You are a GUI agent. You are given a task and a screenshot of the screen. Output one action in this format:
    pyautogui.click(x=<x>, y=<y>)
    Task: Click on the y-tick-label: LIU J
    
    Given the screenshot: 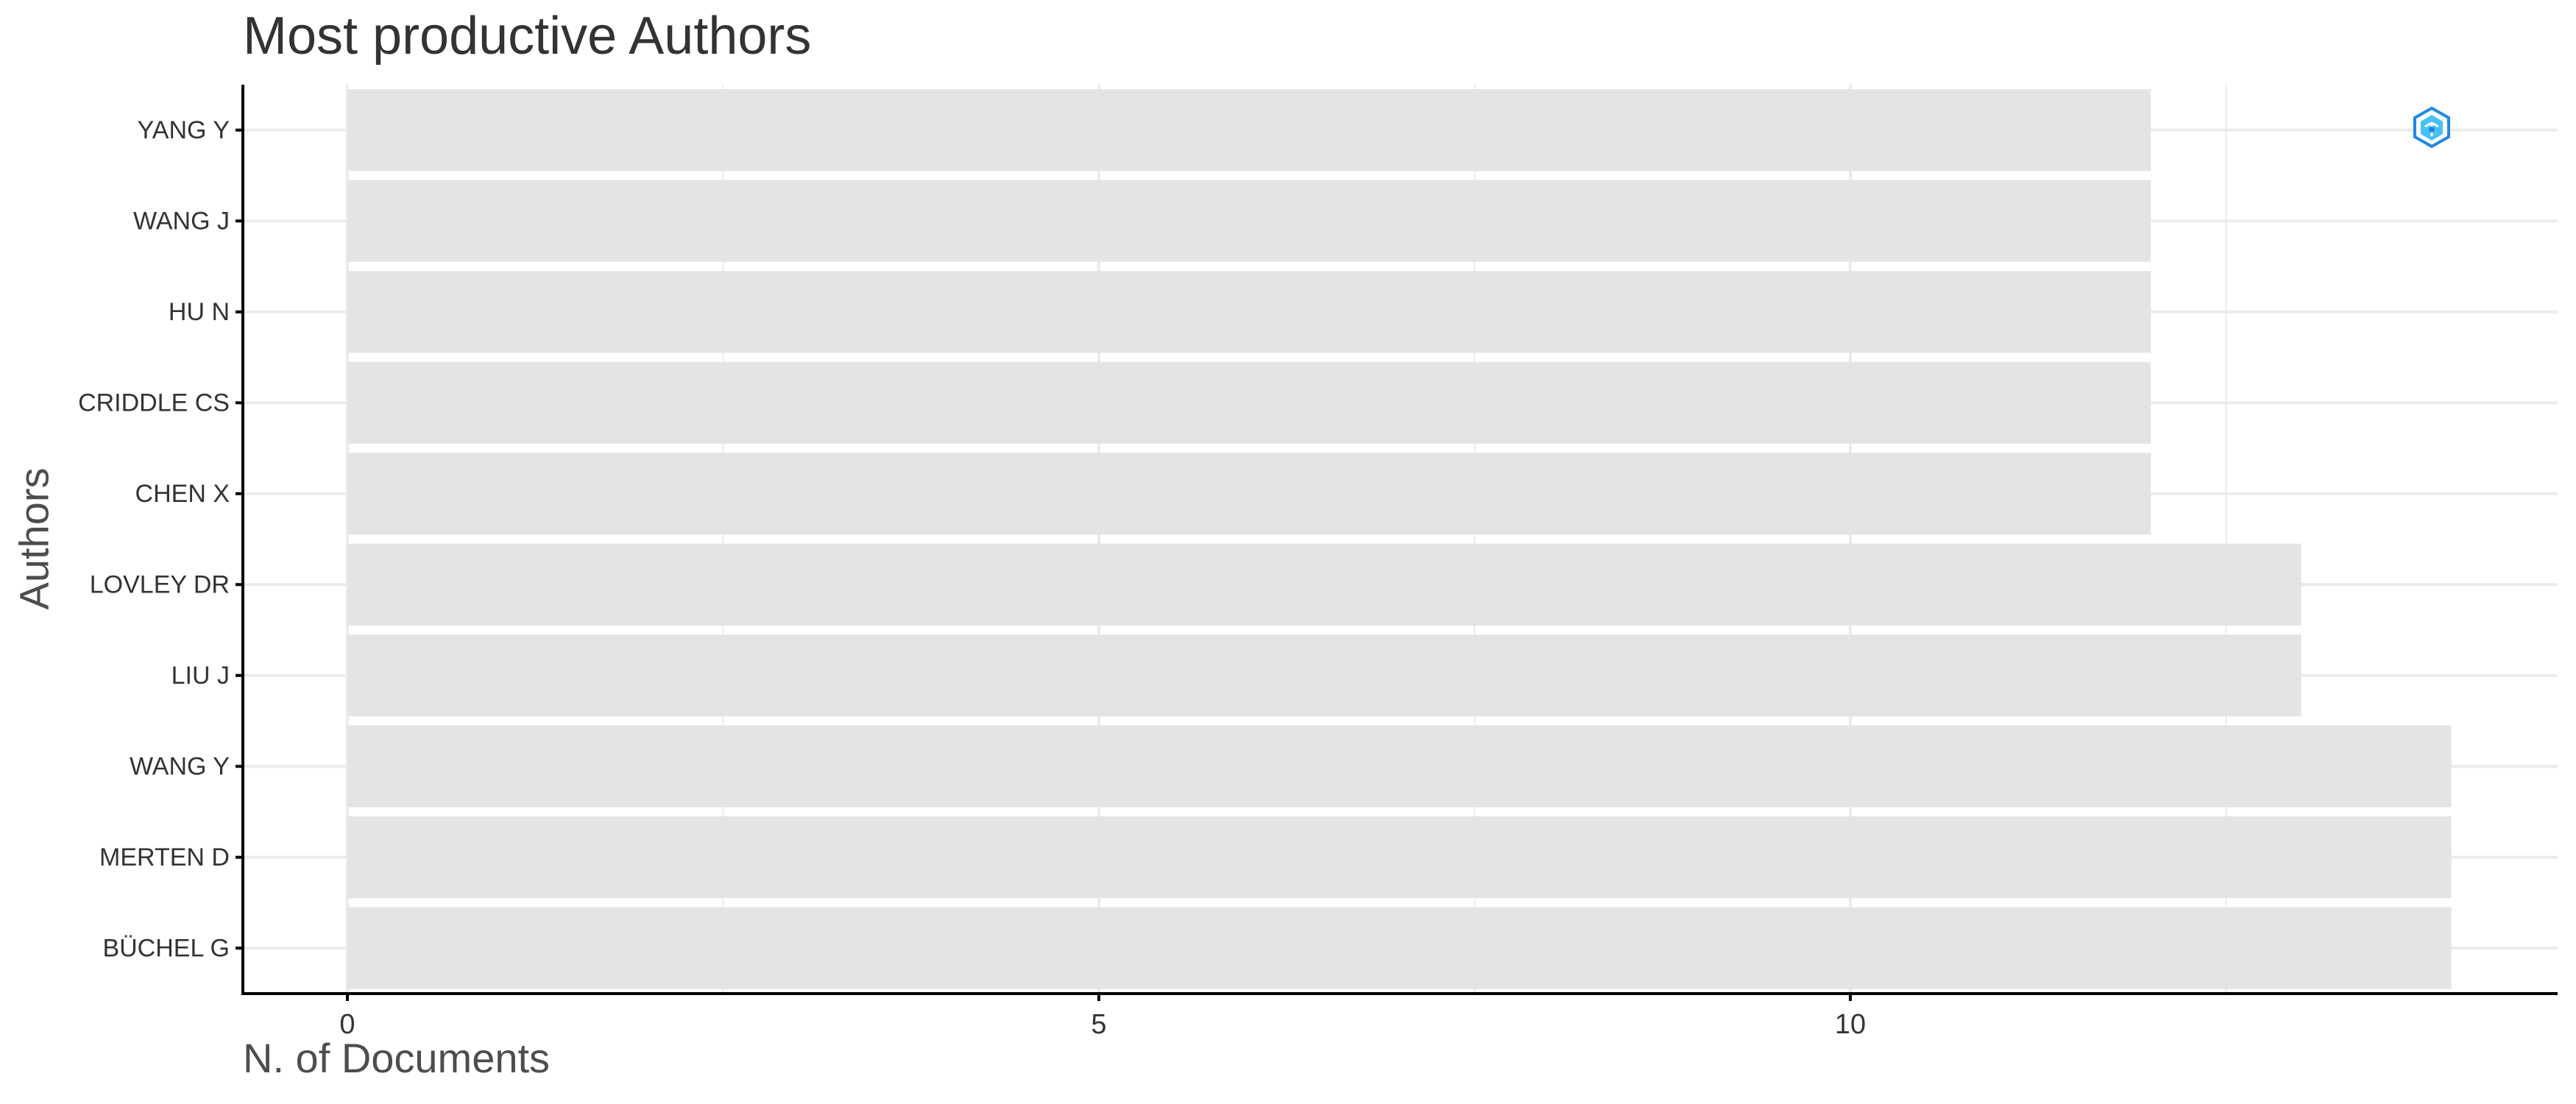 What is the action you would take?
    pyautogui.click(x=200, y=676)
    